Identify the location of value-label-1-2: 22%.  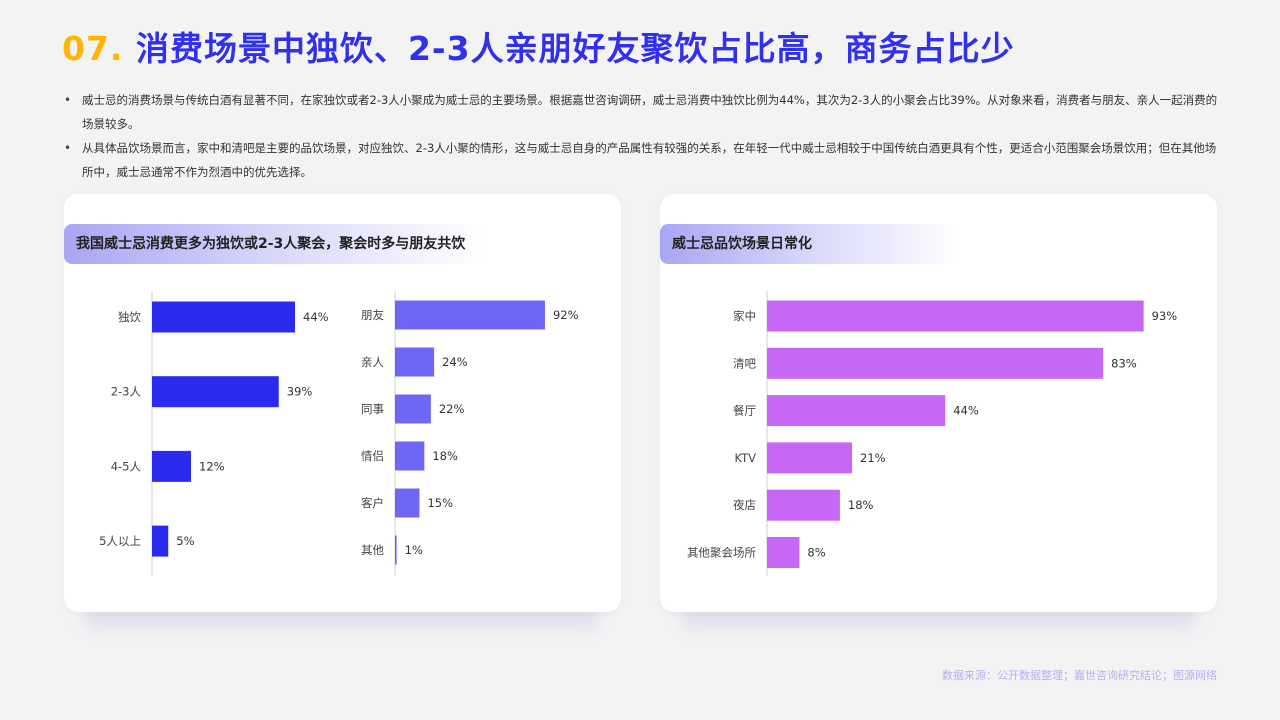
(452, 409).